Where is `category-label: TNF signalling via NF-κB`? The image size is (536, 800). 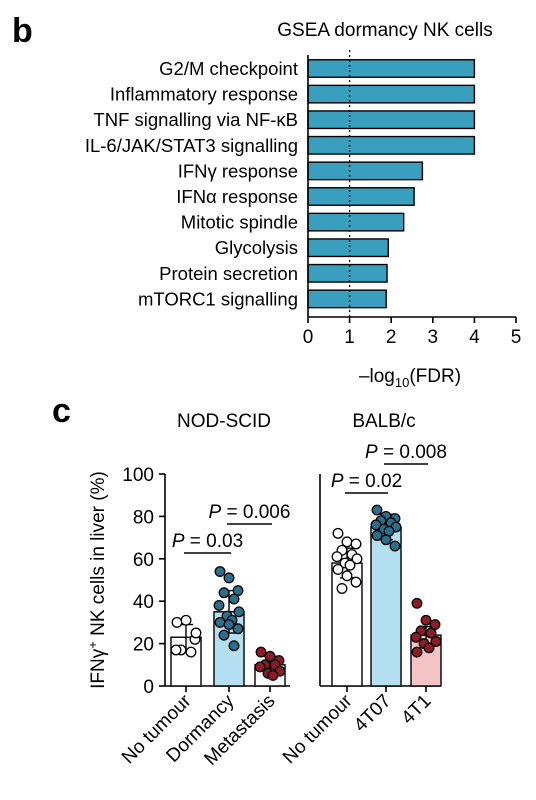
category-label: TNF signalling via NF-κB is located at coordinates (195, 119).